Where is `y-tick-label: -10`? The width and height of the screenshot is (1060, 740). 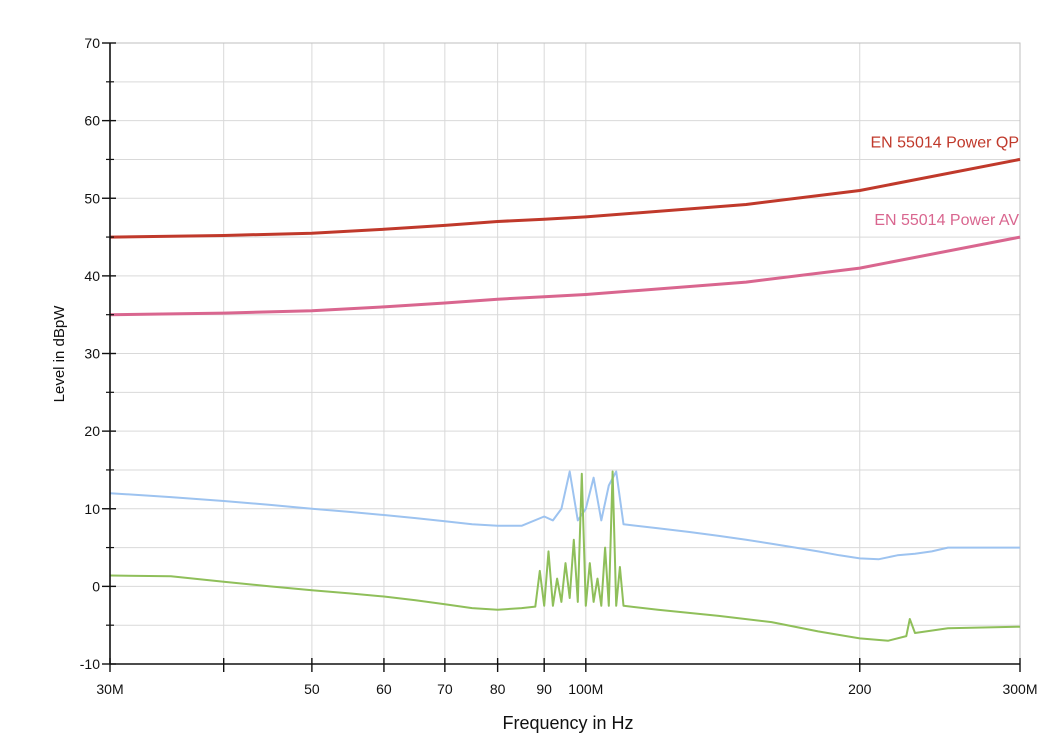 y-tick-label: -10 is located at coordinates (90, 664).